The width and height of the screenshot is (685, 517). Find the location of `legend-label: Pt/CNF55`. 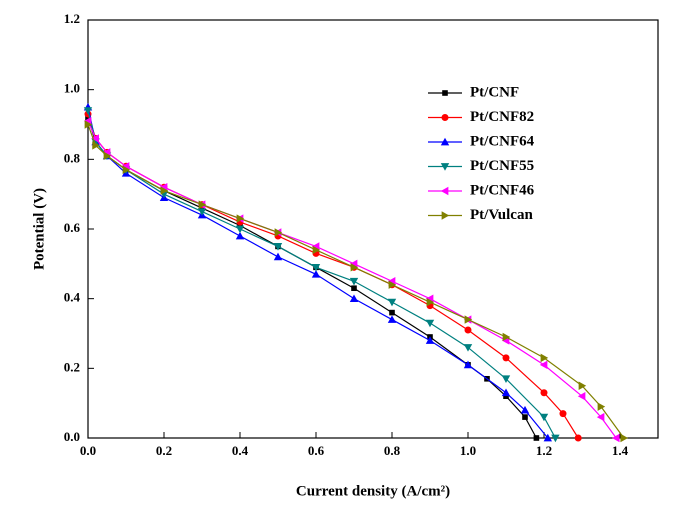

legend-label: Pt/CNF55 is located at coordinates (502, 166).